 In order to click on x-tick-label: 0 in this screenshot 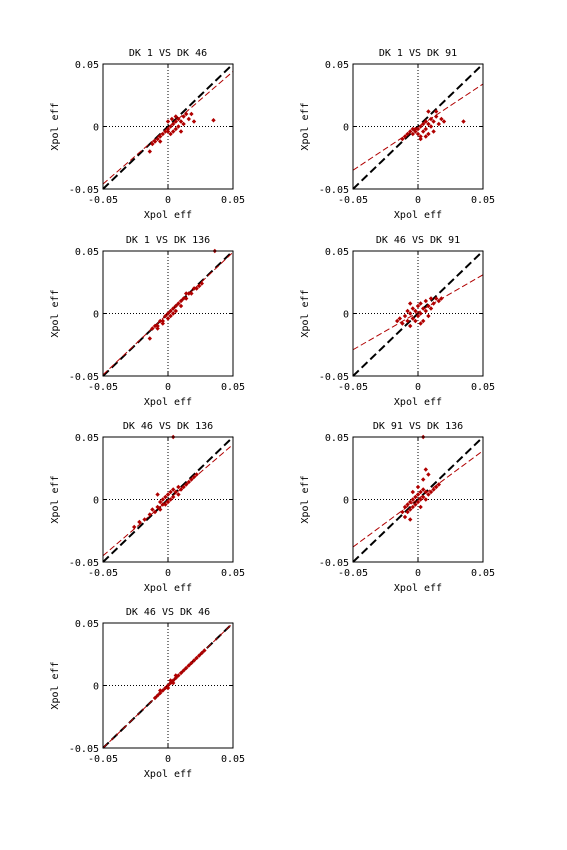, I will do `click(418, 387)`.